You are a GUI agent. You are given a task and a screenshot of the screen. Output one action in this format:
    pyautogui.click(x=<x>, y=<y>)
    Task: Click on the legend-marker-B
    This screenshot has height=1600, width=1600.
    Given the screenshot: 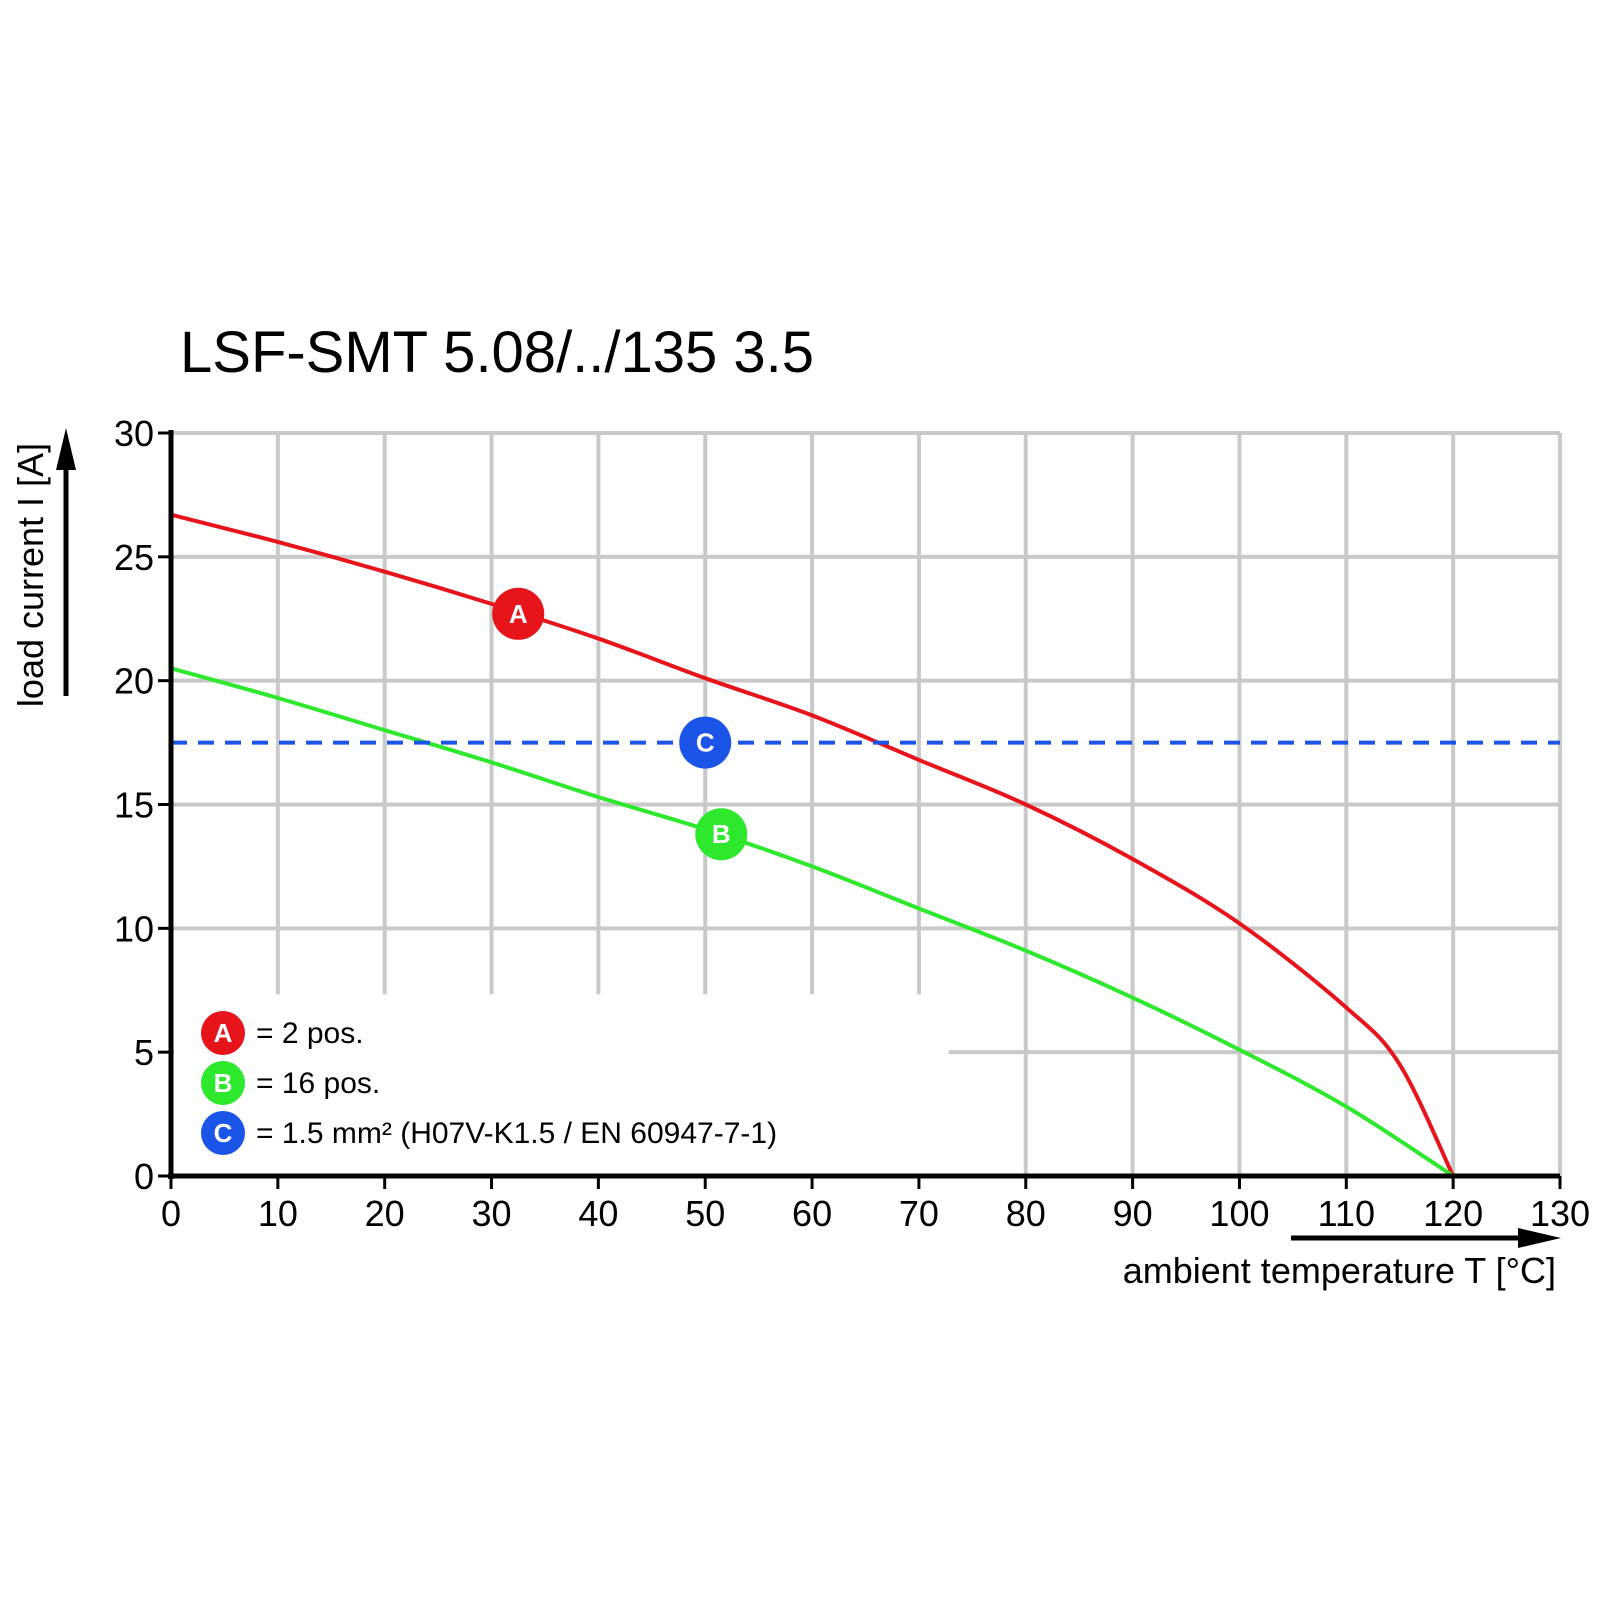 What is the action you would take?
    pyautogui.click(x=223, y=1083)
    